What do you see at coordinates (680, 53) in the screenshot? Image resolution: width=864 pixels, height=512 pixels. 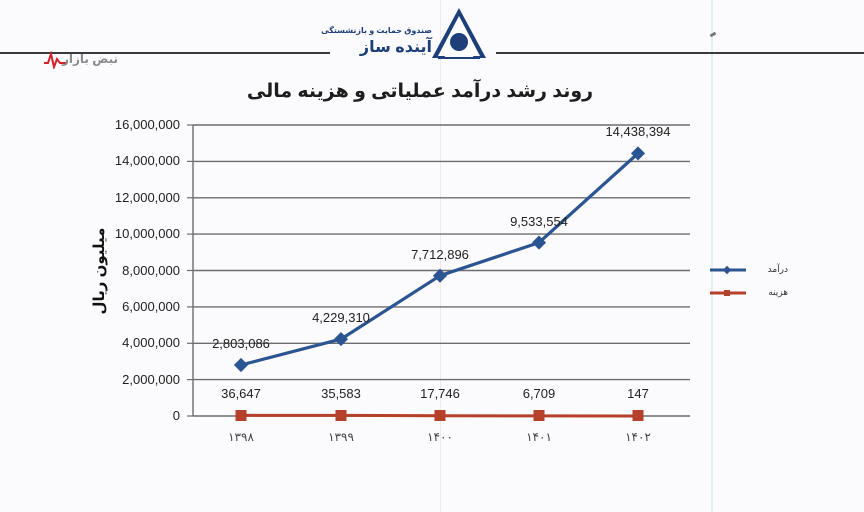 I see `header-rule-right` at bounding box center [680, 53].